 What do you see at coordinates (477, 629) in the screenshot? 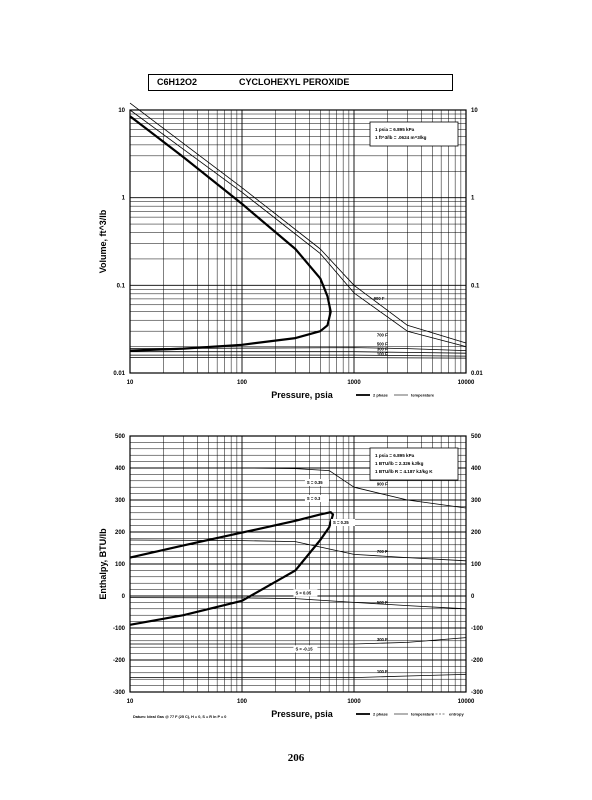
I see `y-tick-label-right: -100` at bounding box center [477, 629].